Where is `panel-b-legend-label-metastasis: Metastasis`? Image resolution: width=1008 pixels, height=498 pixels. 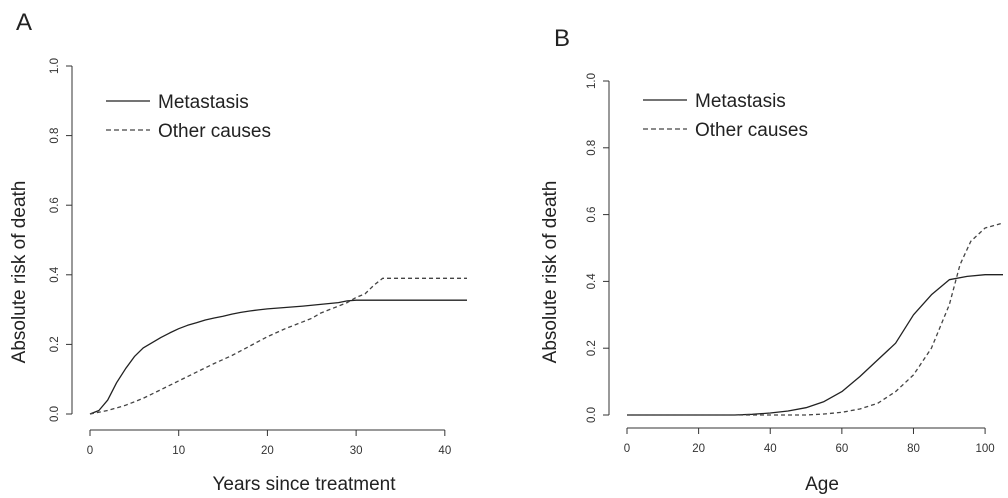
panel-b-legend-label-metastasis: Metastasis is located at coordinates (740, 101).